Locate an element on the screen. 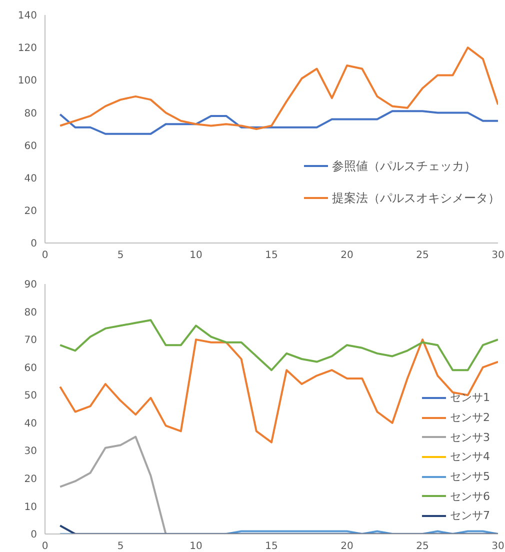 Image resolution: width=505 pixels, height=552 pixels. y-tick-label: 100 is located at coordinates (27, 81).